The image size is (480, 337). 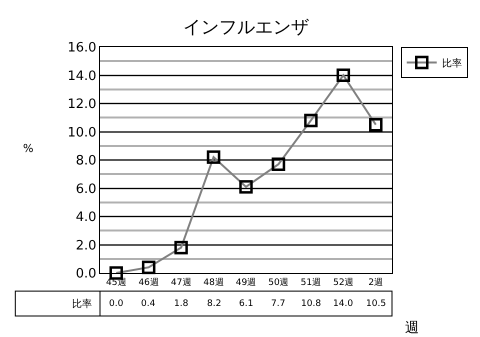 I want to click on x-tick-label: 48週, so click(x=213, y=282).